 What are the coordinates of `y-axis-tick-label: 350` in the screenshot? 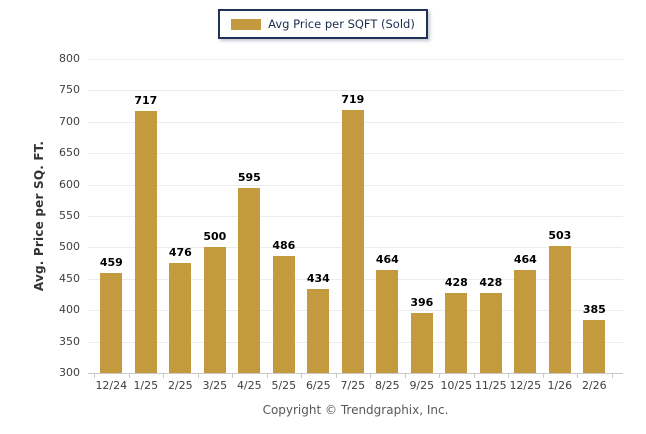 It's located at (69, 341).